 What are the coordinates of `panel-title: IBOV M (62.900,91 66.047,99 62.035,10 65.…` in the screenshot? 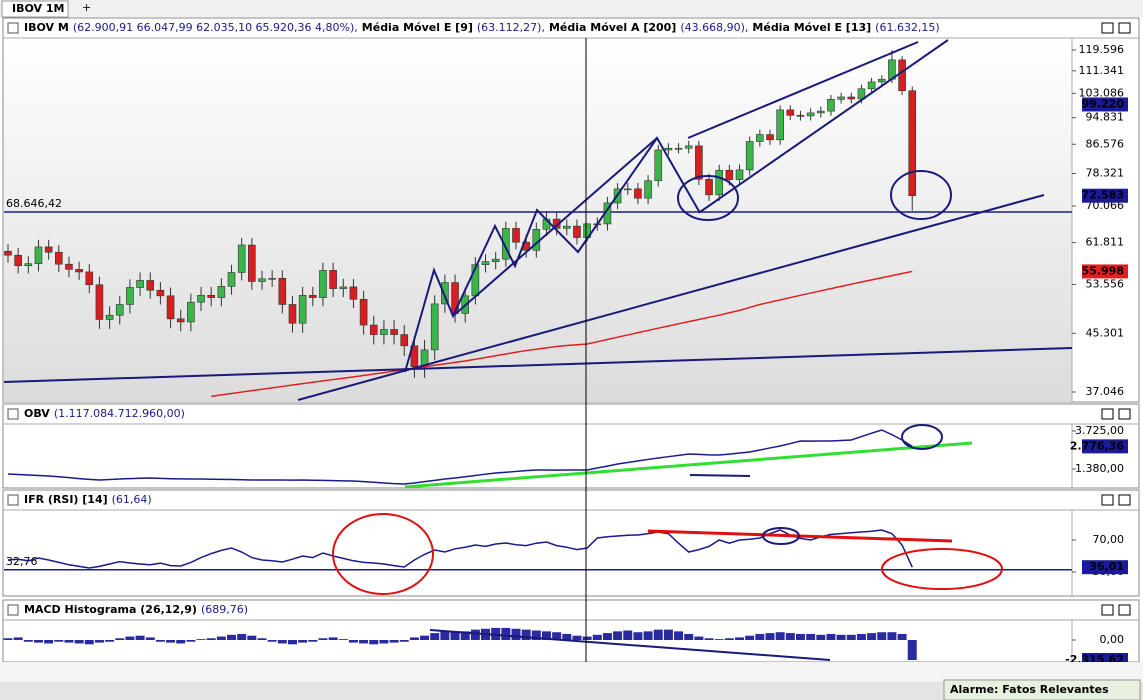 It's located at (482, 27).